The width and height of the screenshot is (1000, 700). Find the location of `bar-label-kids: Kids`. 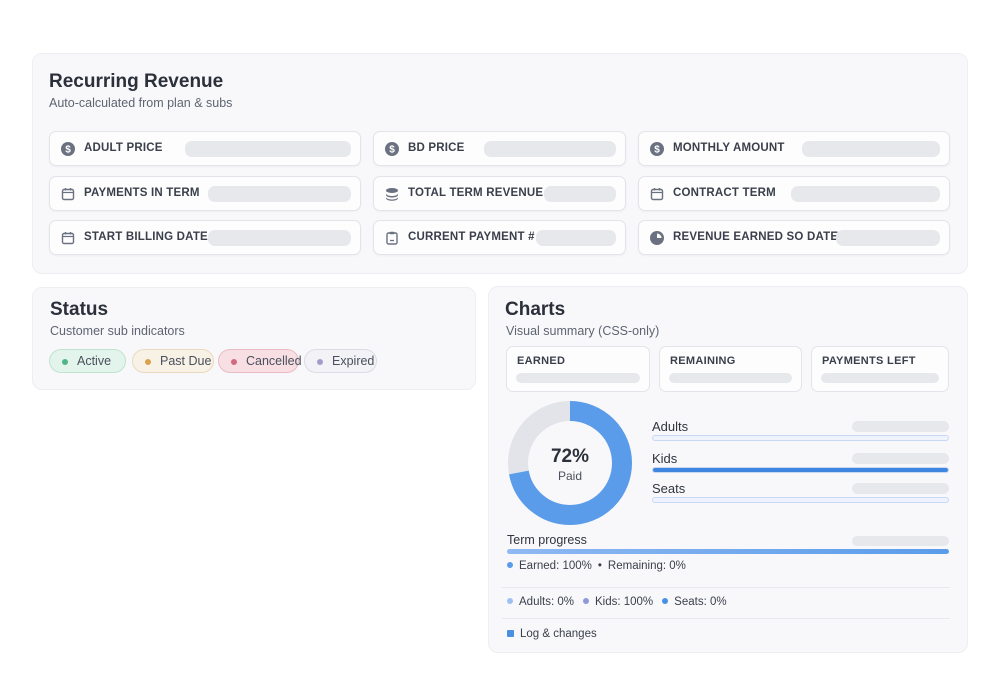

bar-label-kids: Kids is located at coordinates (665, 458).